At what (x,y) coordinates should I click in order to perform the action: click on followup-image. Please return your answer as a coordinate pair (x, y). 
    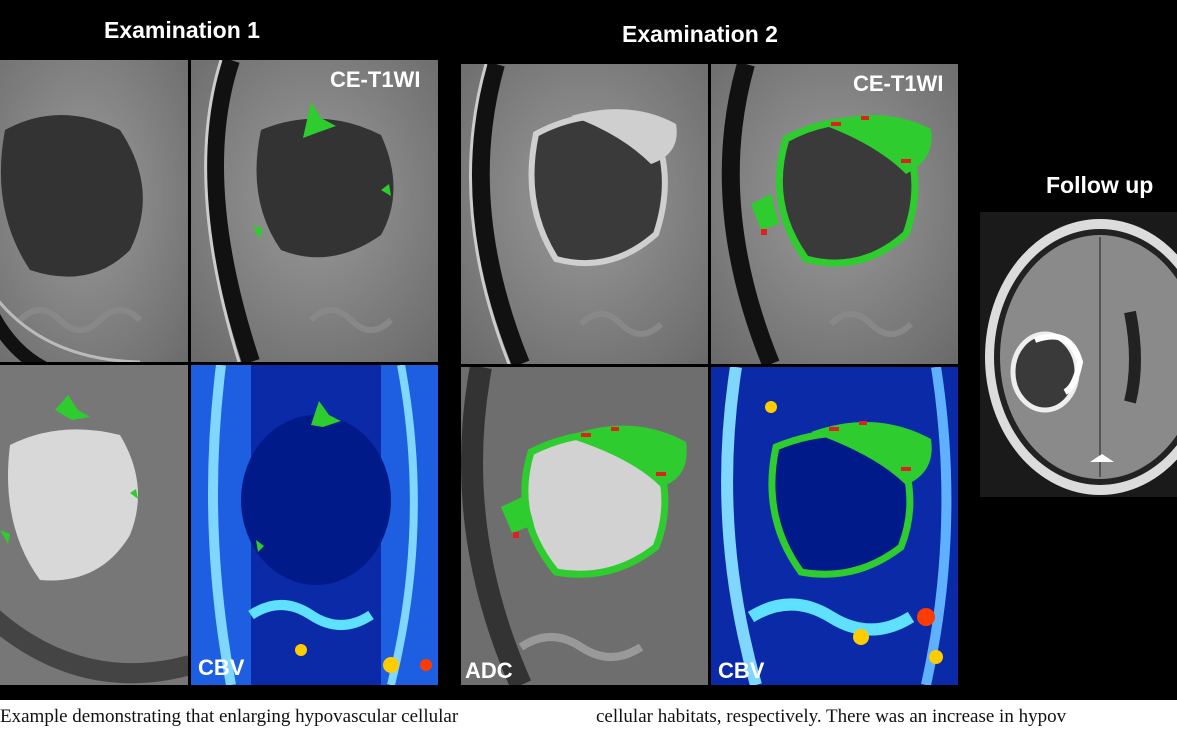
    Looking at the image, I should click on (1078, 354).